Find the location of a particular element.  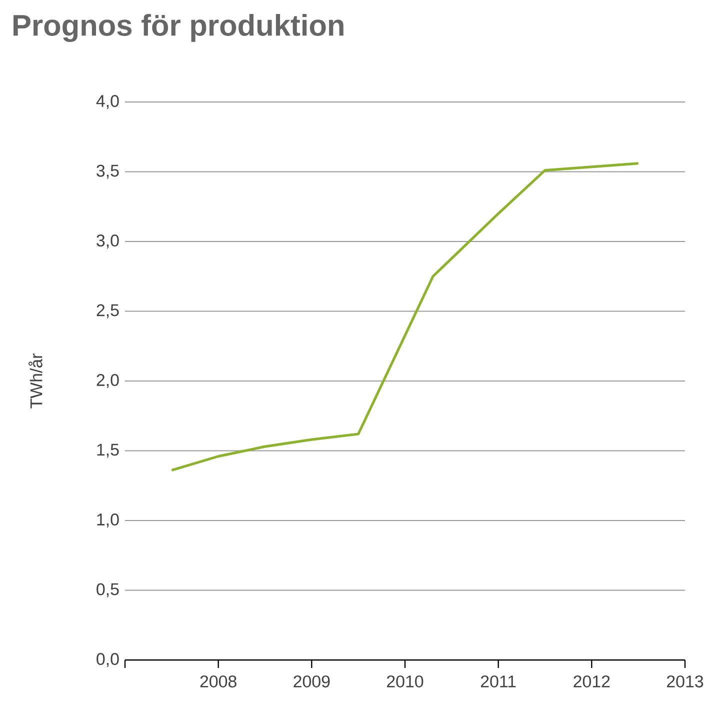

x-tick-label: 2008 is located at coordinates (218, 681).